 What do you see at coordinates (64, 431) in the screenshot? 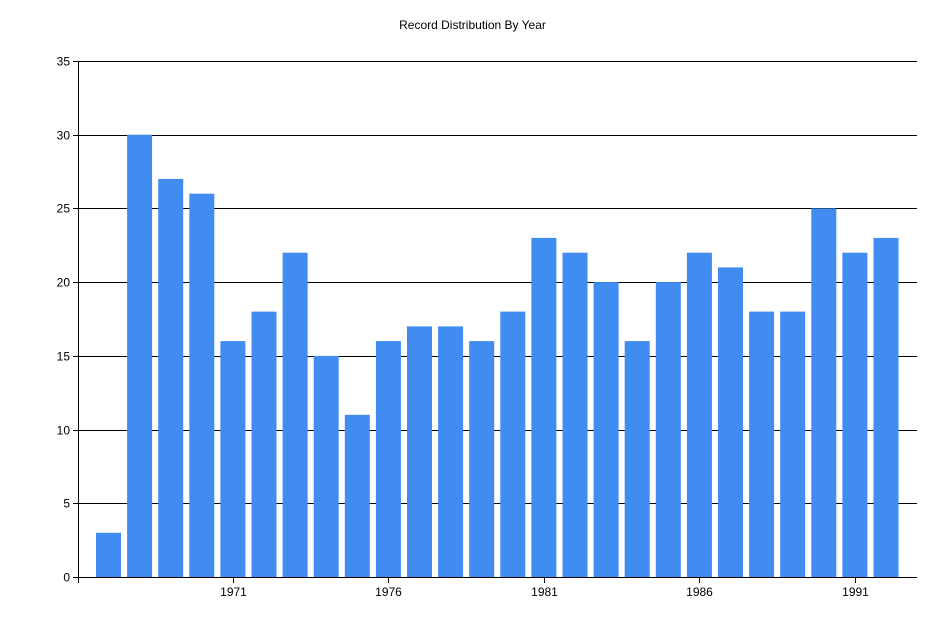
I see `y-tick-label: 10` at bounding box center [64, 431].